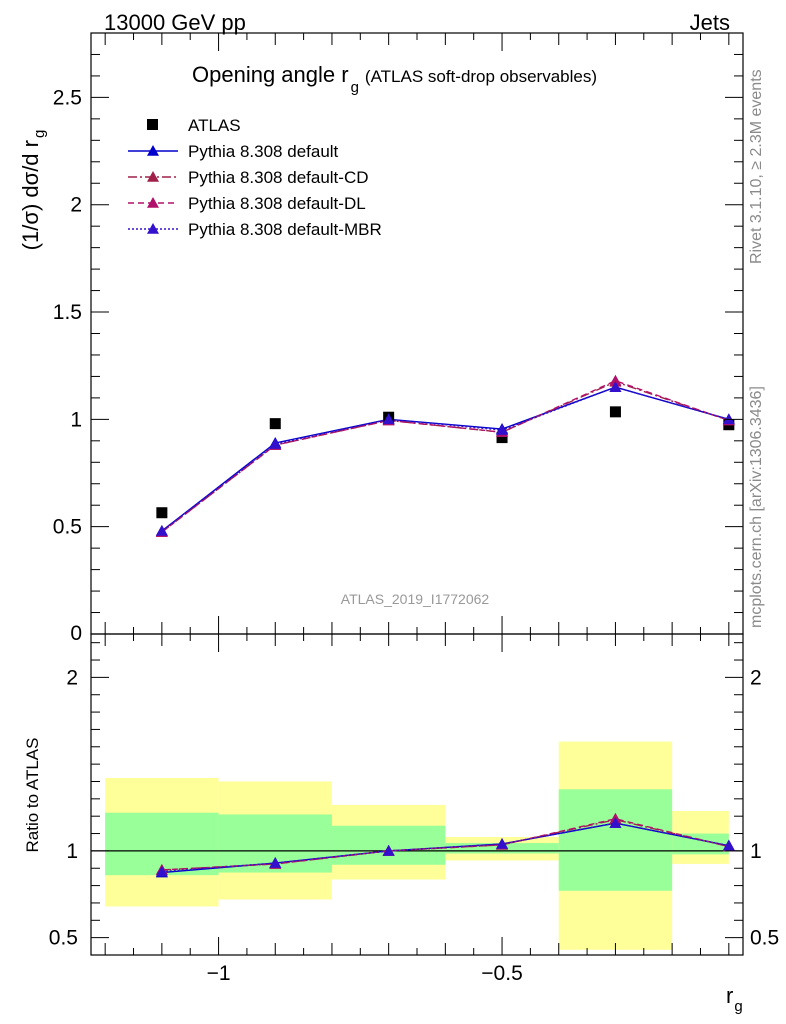 The width and height of the screenshot is (786, 1024). I want to click on main-ylabel: (1/σ) dσ/d r g, so click(33, 190).